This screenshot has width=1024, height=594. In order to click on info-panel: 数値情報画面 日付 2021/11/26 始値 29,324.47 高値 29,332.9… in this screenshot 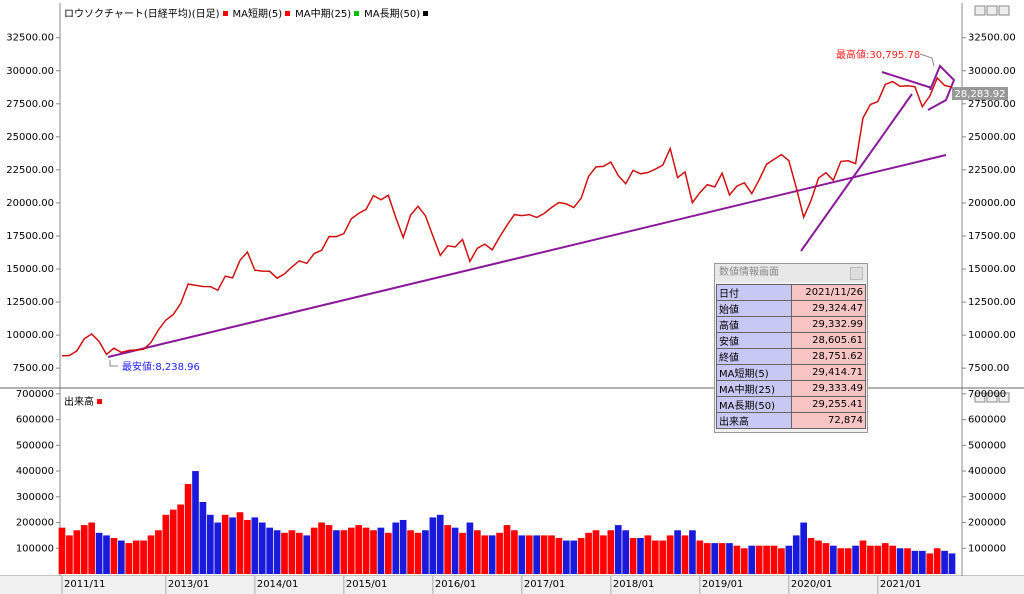, I will do `click(791, 348)`.